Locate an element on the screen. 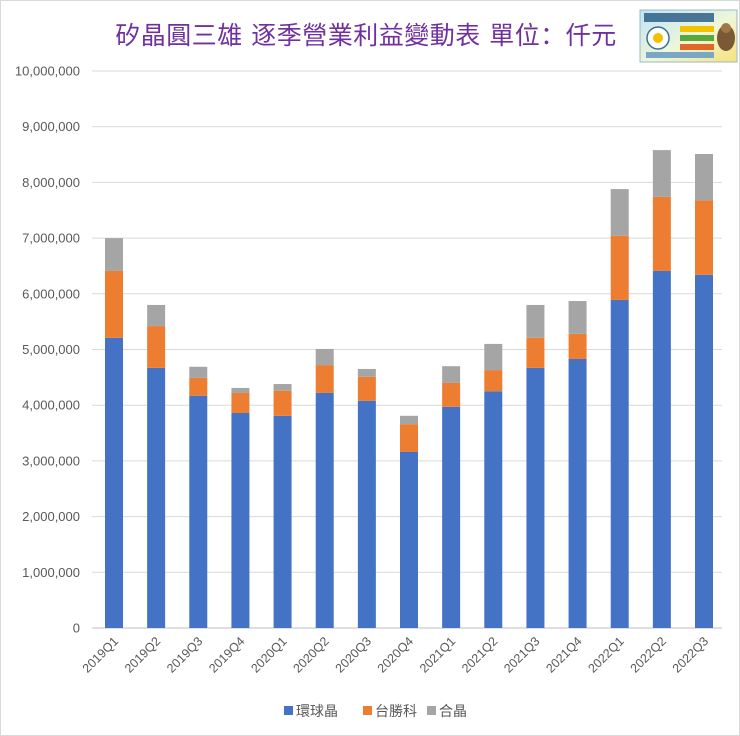 The height and width of the screenshot is (736, 740). bar-s0-2021q1 is located at coordinates (451, 517).